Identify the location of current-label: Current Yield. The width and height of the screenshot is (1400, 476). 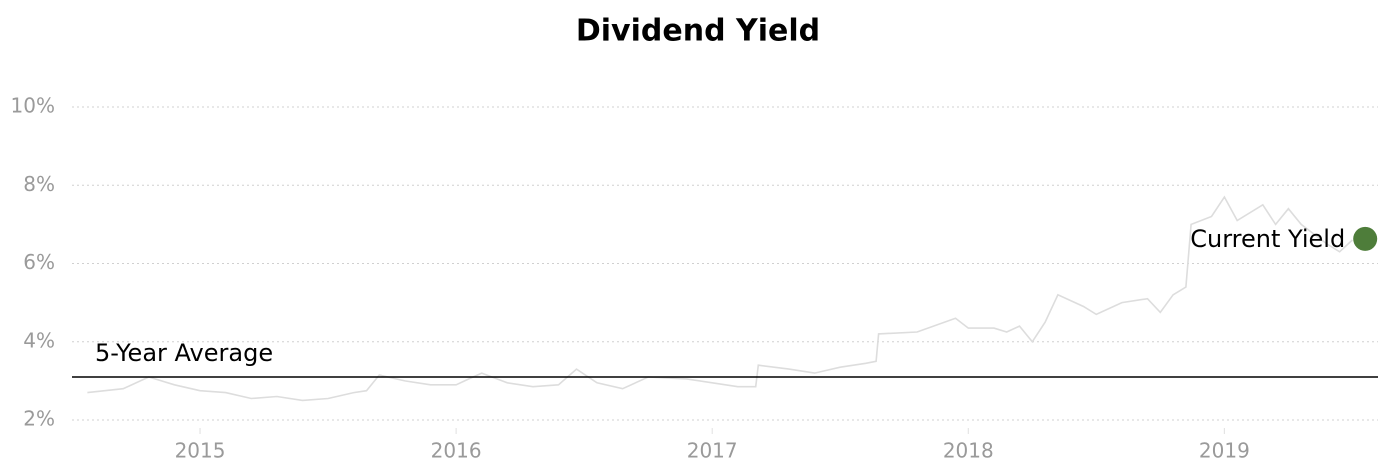
(1267, 239).